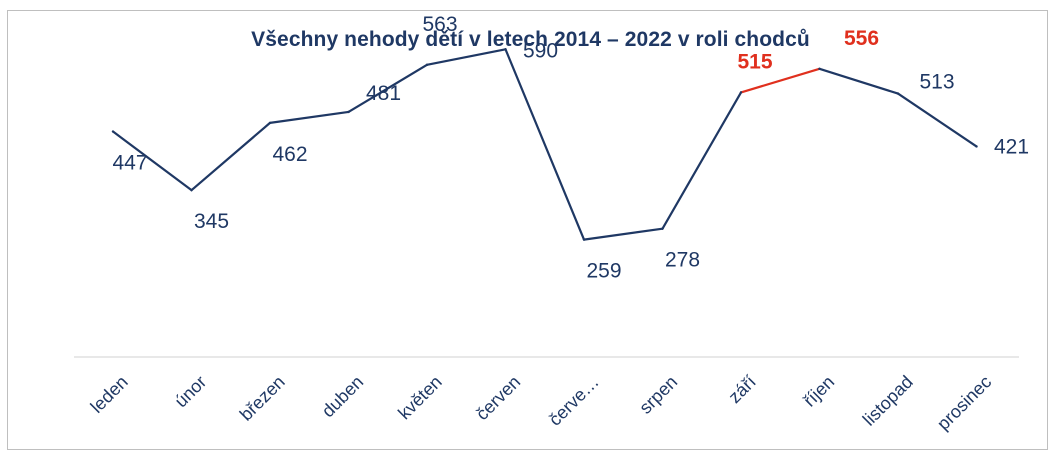 This screenshot has height=461, width=1061. I want to click on data-label: 345, so click(211, 221).